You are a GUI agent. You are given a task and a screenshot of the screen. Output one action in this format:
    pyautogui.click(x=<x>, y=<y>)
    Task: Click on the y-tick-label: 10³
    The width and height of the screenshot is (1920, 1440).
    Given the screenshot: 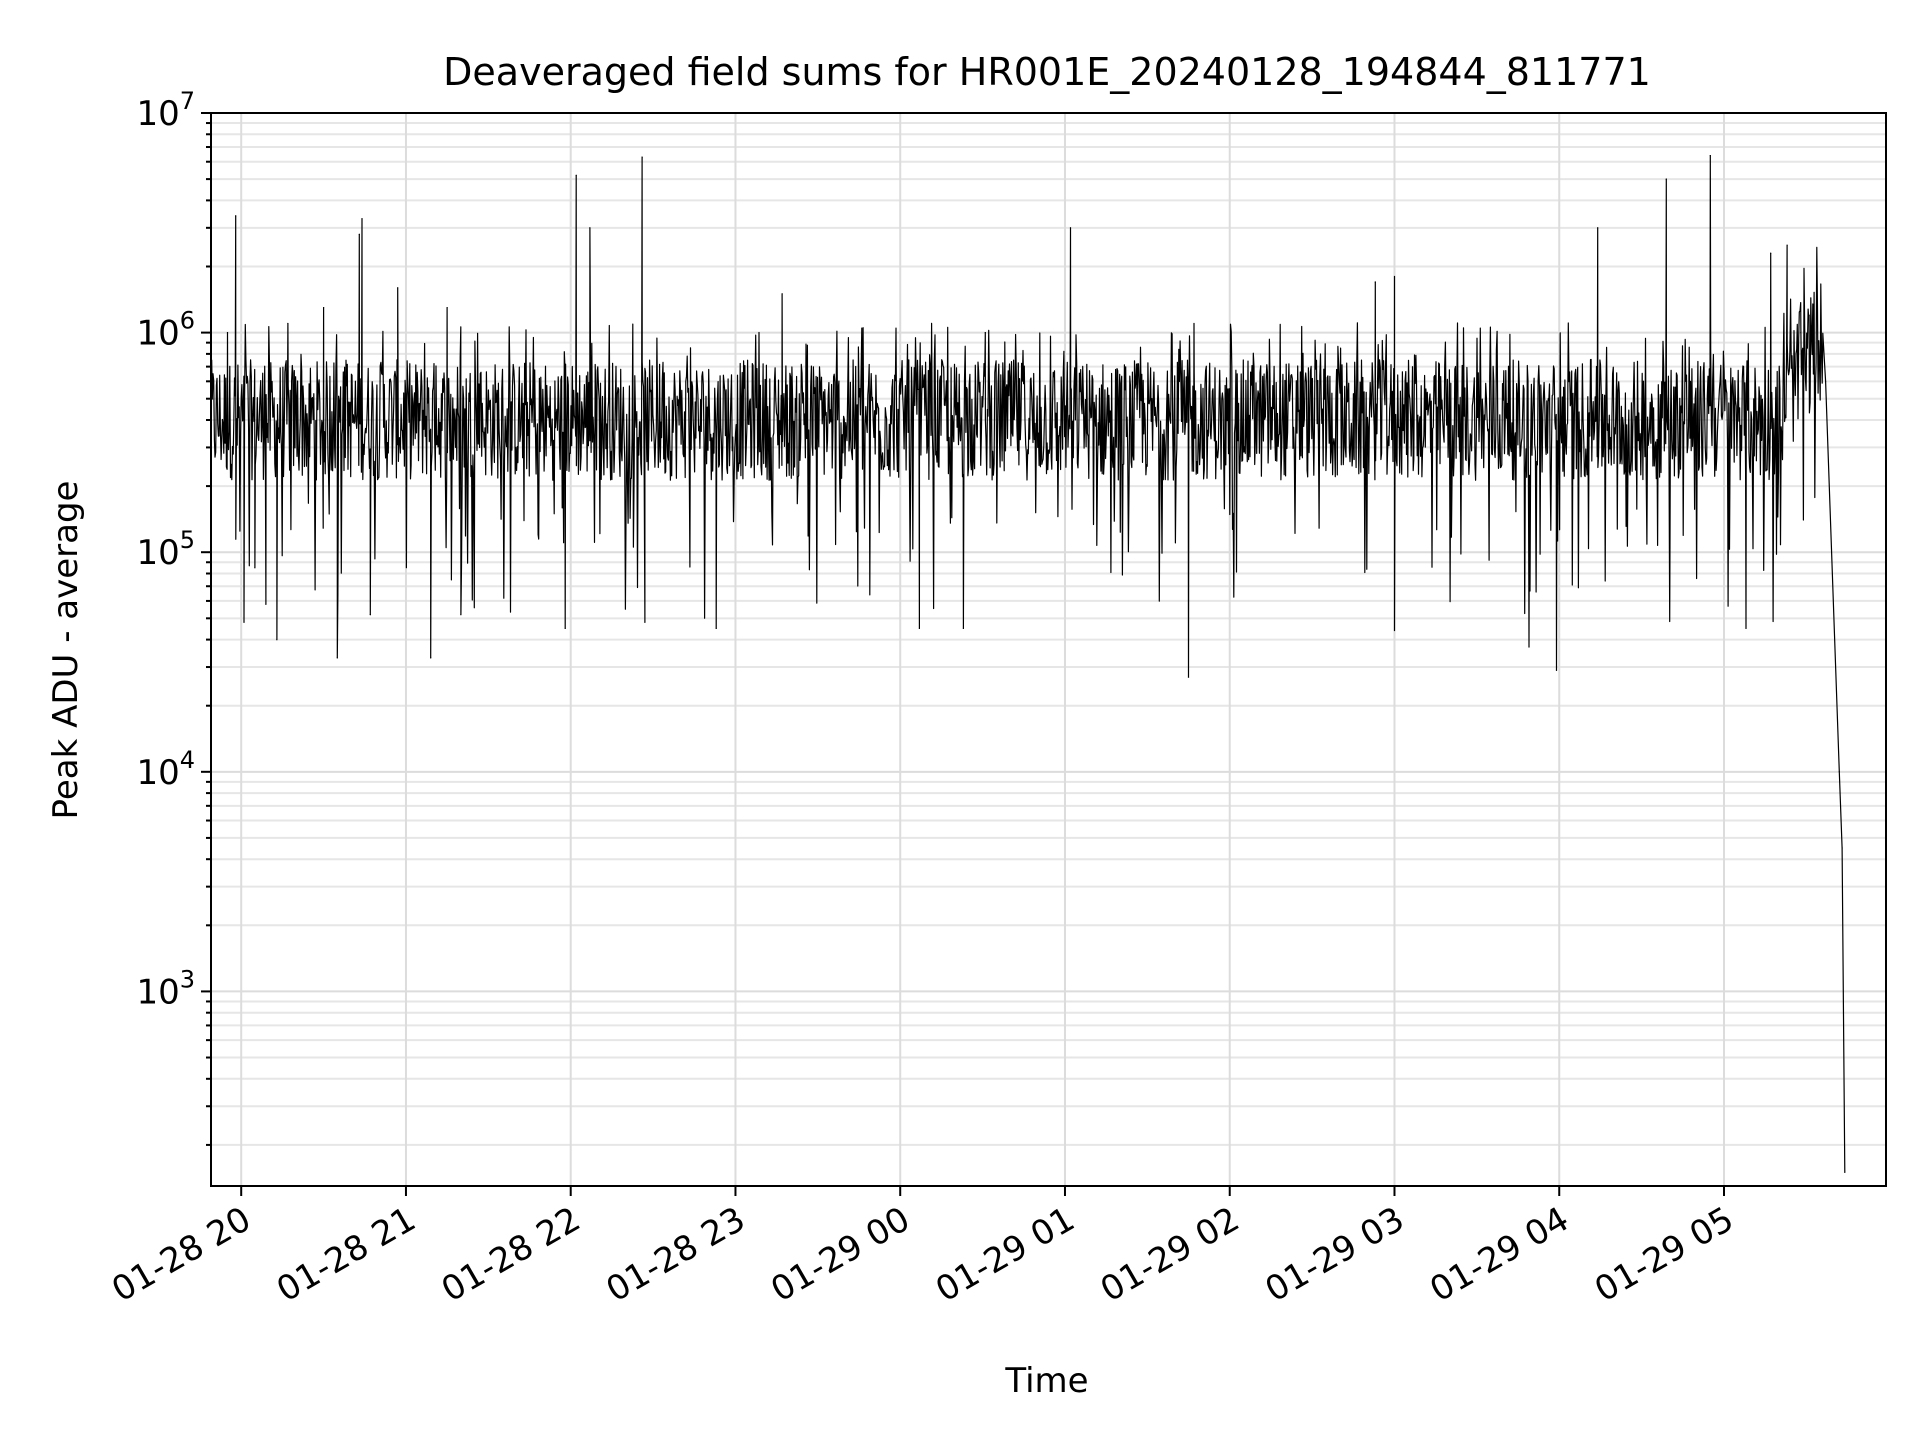 What is the action you would take?
    pyautogui.click(x=165, y=988)
    